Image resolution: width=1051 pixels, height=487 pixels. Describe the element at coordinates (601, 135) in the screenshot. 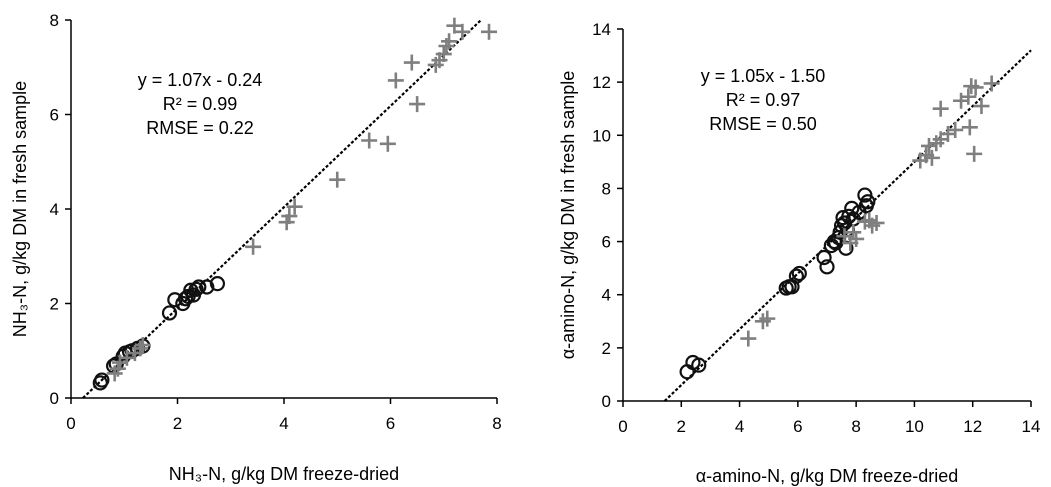

I see `y-tick-label: 10` at that location.